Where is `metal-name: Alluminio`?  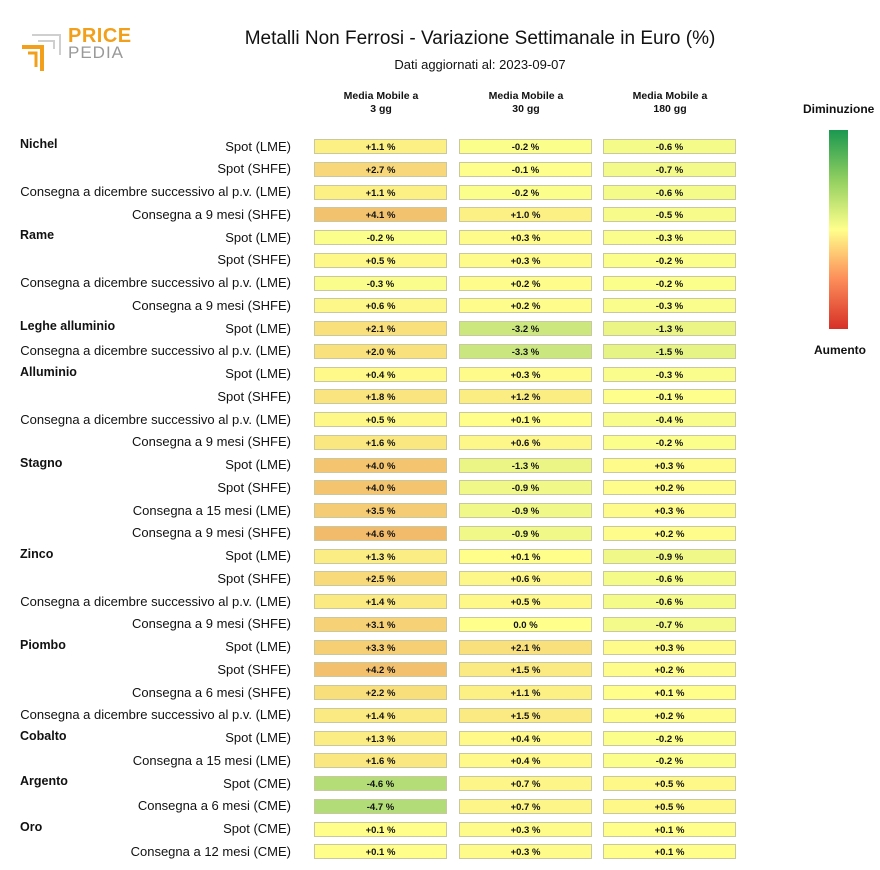
metal-name: Alluminio is located at coordinates (48, 371).